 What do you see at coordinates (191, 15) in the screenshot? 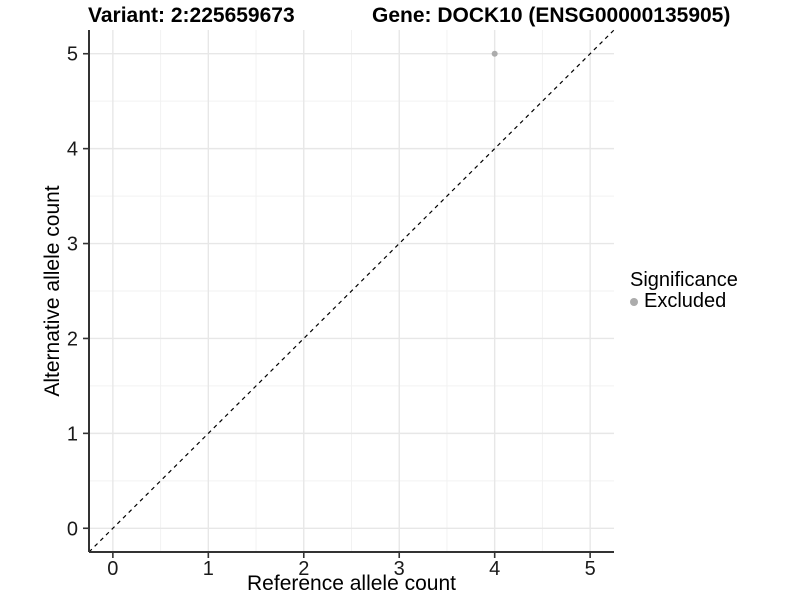
I see `variant-title: Variant: 2:225659673` at bounding box center [191, 15].